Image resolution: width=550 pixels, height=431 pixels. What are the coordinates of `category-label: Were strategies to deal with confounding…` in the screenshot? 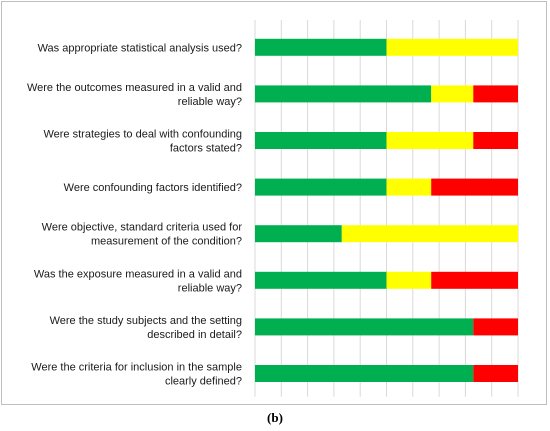 It's located at (142, 142).